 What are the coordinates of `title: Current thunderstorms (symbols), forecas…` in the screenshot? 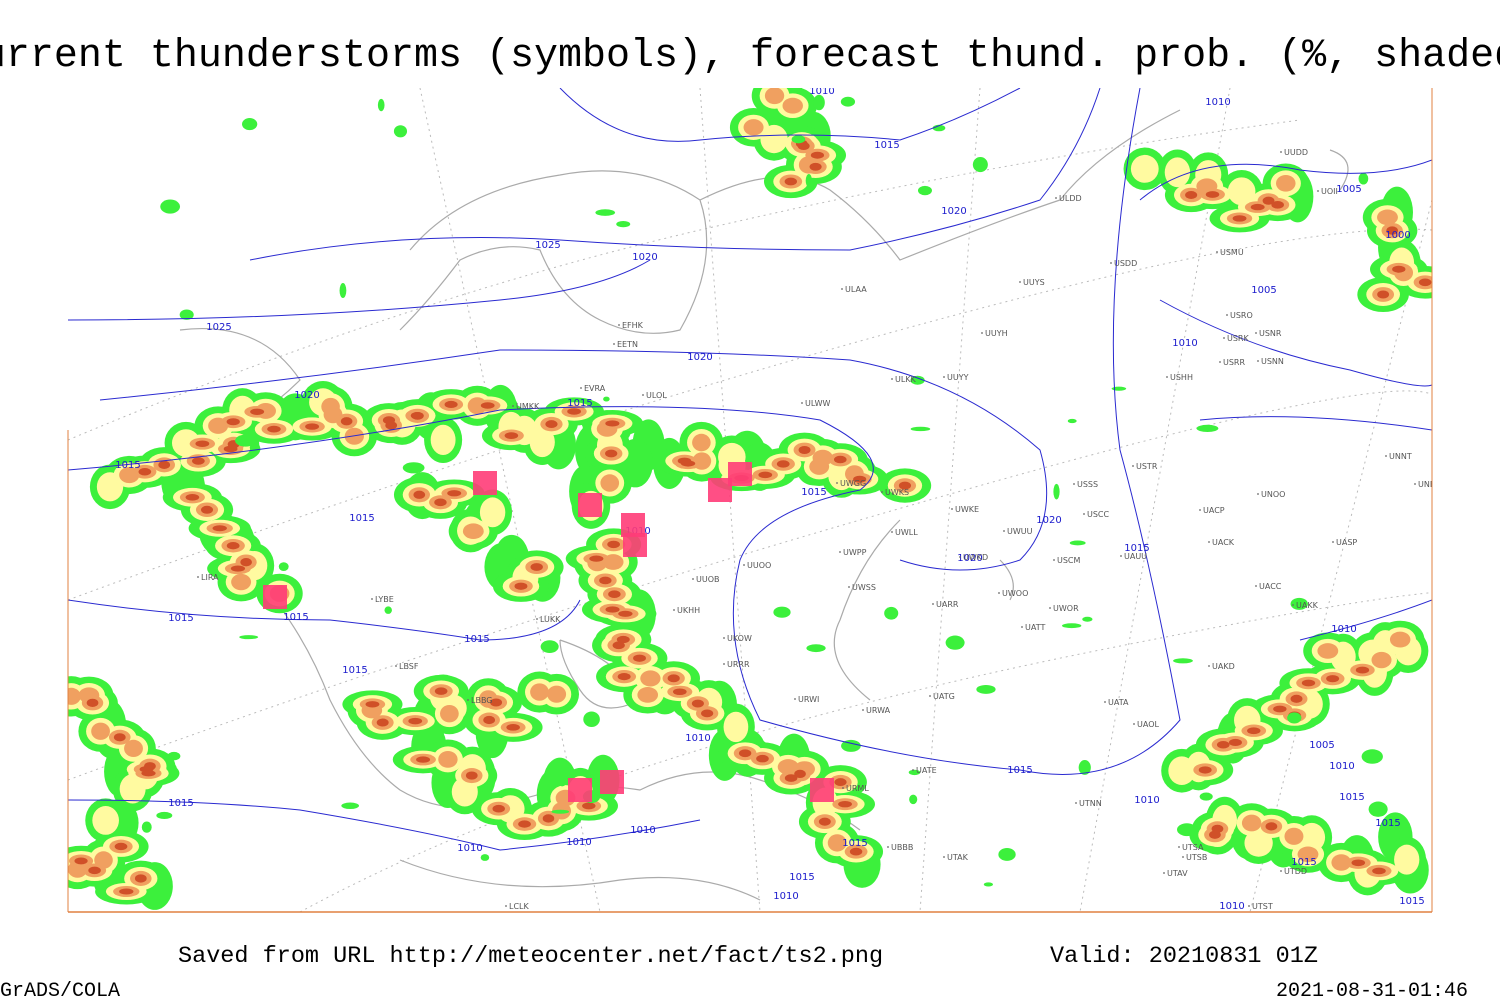 It's located at (750, 56).